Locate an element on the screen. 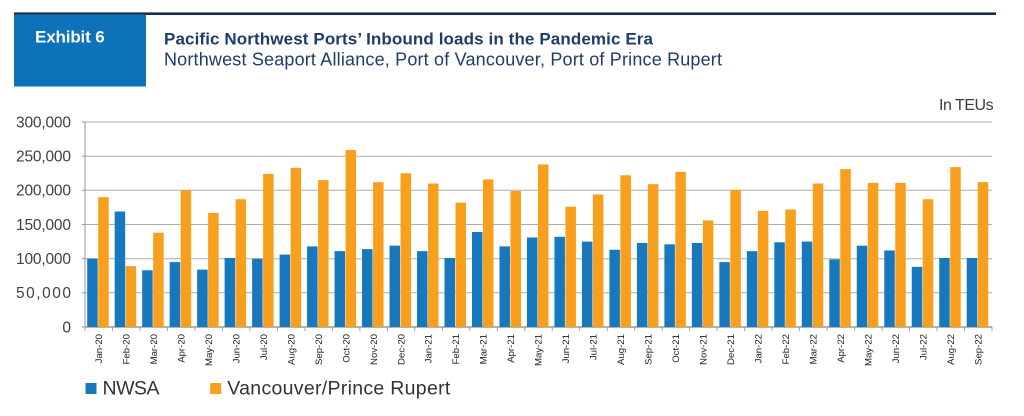  svg-text: Jun-22 is located at coordinates (896, 348).